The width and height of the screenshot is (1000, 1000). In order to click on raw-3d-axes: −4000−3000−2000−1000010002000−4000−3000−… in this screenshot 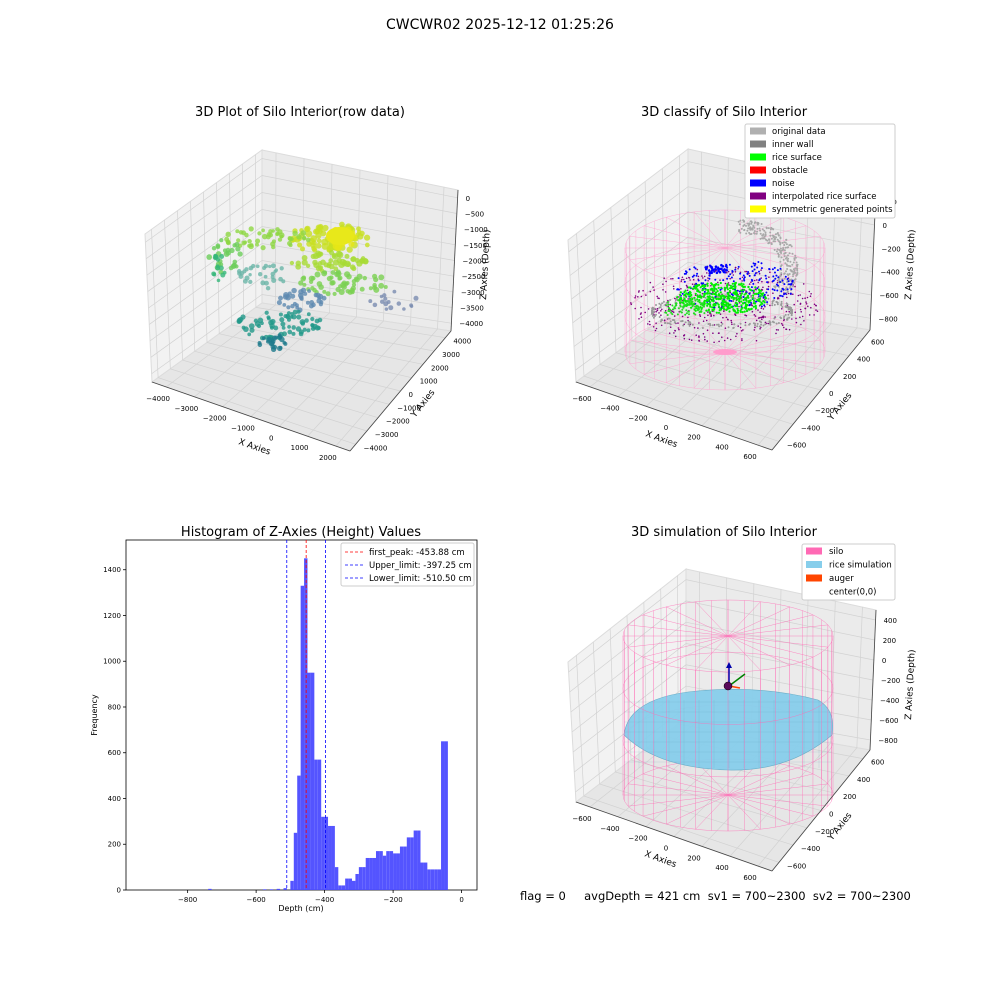, I will do `click(318, 305)`.